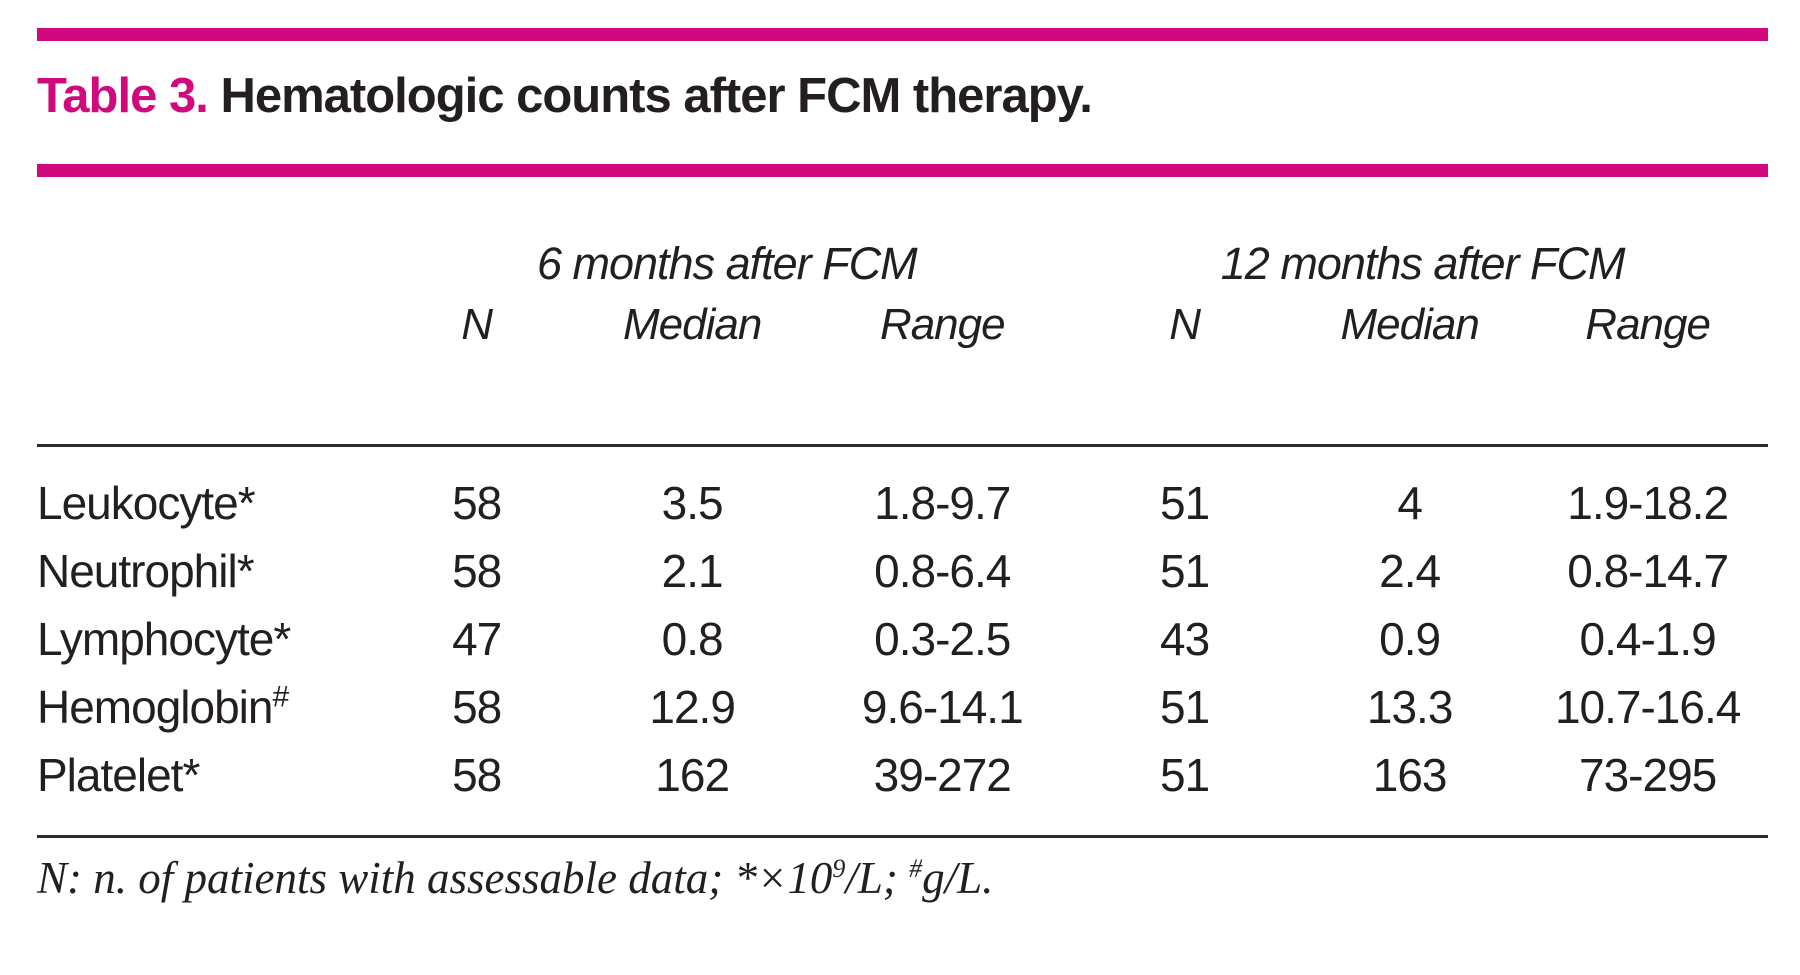 This screenshot has height=975, width=1800. I want to click on column-header-median-12mo: Median, so click(1409, 324).